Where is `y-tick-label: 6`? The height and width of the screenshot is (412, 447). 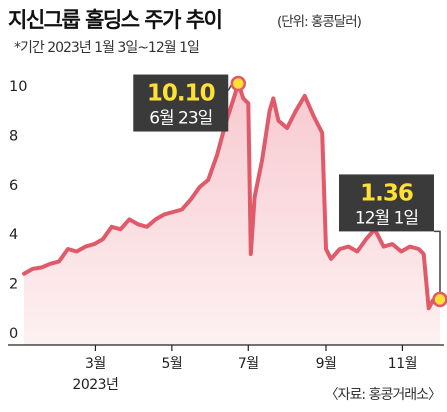 y-tick-label: 6 is located at coordinates (13, 186).